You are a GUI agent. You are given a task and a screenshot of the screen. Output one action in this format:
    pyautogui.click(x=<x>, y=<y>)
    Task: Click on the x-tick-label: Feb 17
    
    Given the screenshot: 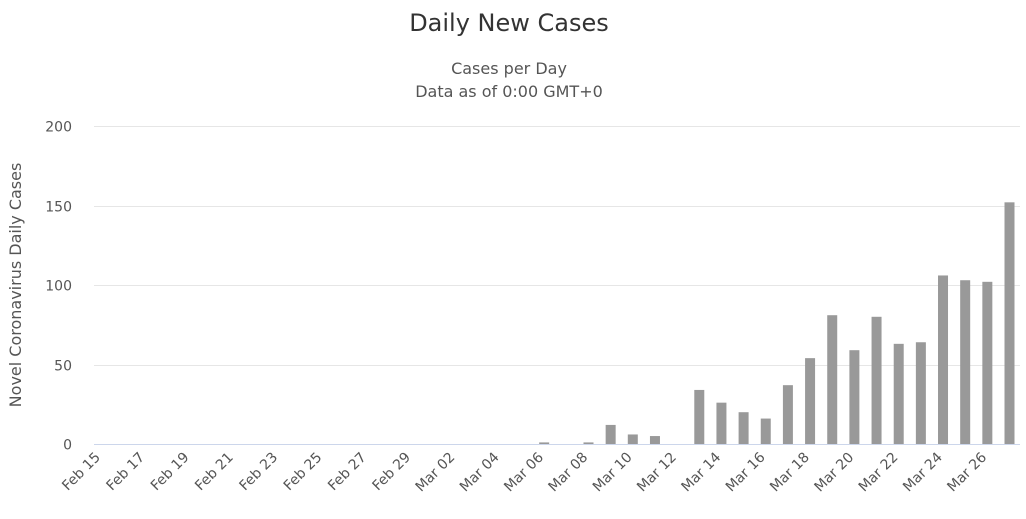 What is the action you would take?
    pyautogui.click(x=126, y=472)
    